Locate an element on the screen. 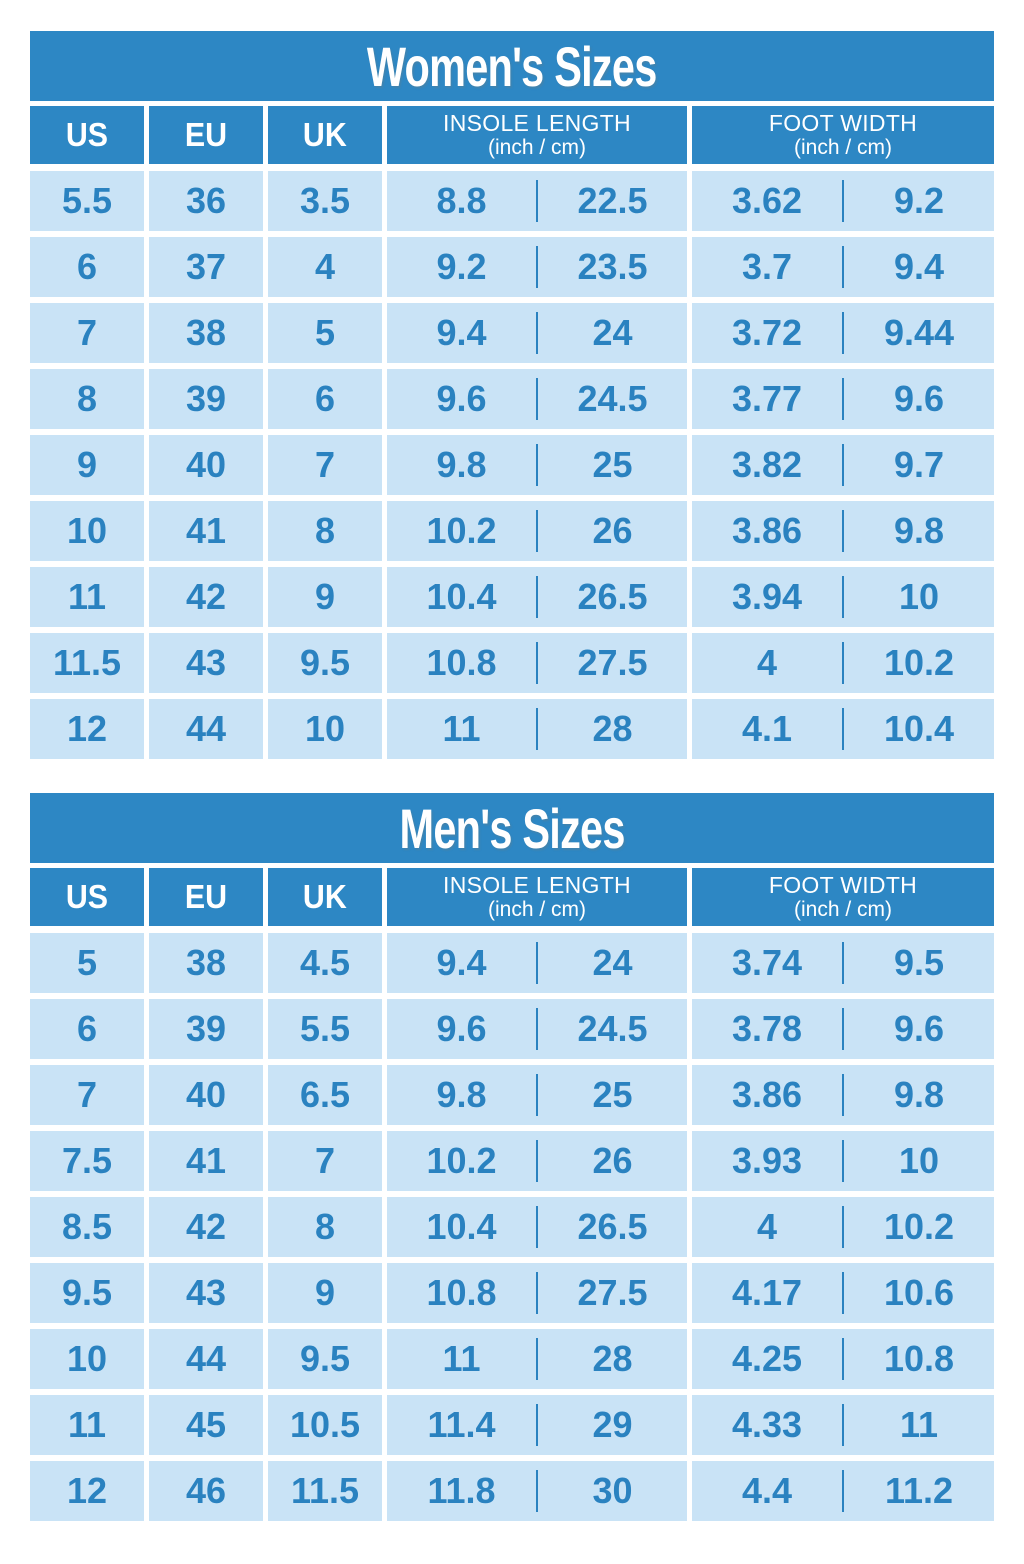  us-size-cell: 7.5 is located at coordinates (87, 1161).